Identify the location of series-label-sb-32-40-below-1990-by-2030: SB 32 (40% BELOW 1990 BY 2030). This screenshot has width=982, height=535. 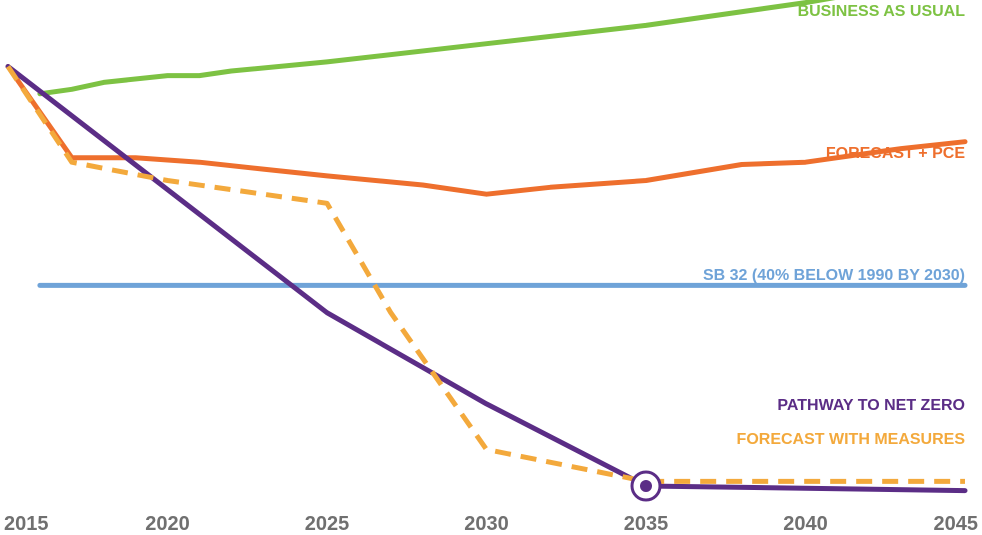
(834, 275).